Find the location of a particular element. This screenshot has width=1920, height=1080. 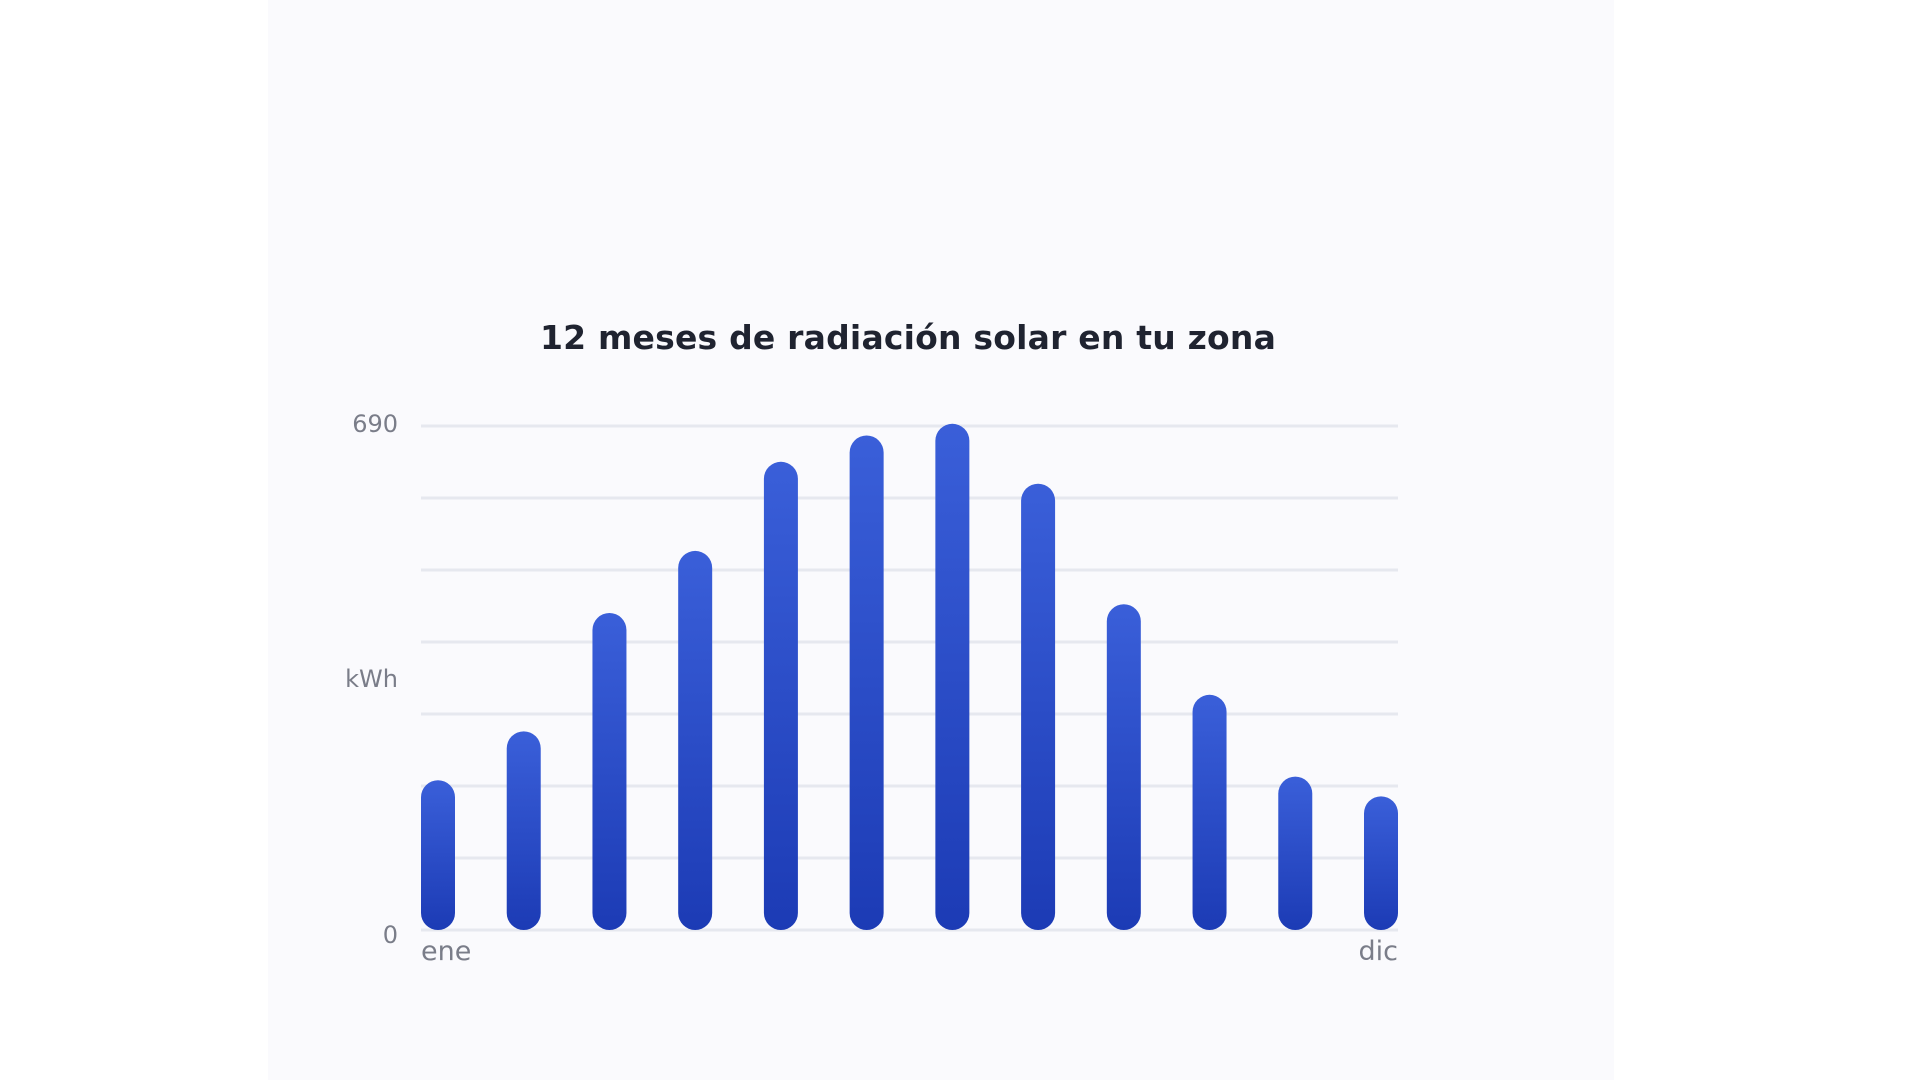

bar-abr is located at coordinates (695, 740).